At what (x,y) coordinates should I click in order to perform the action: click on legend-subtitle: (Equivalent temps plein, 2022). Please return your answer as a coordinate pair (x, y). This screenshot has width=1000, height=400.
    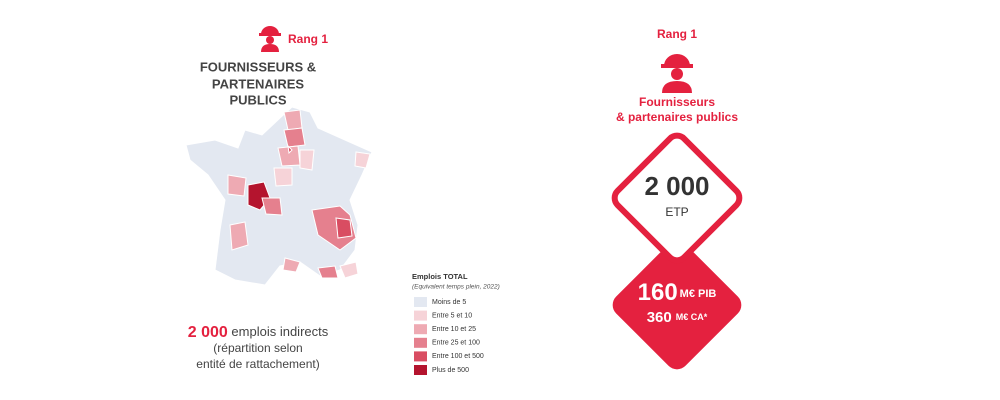
    Looking at the image, I should click on (456, 287).